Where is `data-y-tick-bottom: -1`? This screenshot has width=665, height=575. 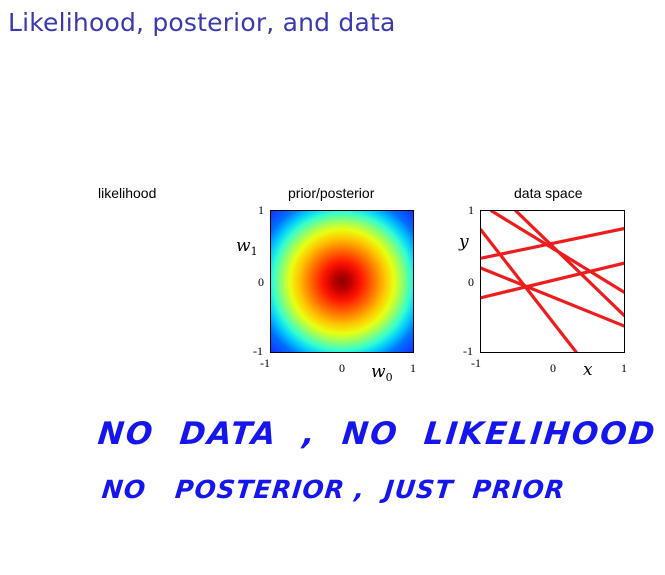 data-y-tick-bottom: -1 is located at coordinates (468, 351).